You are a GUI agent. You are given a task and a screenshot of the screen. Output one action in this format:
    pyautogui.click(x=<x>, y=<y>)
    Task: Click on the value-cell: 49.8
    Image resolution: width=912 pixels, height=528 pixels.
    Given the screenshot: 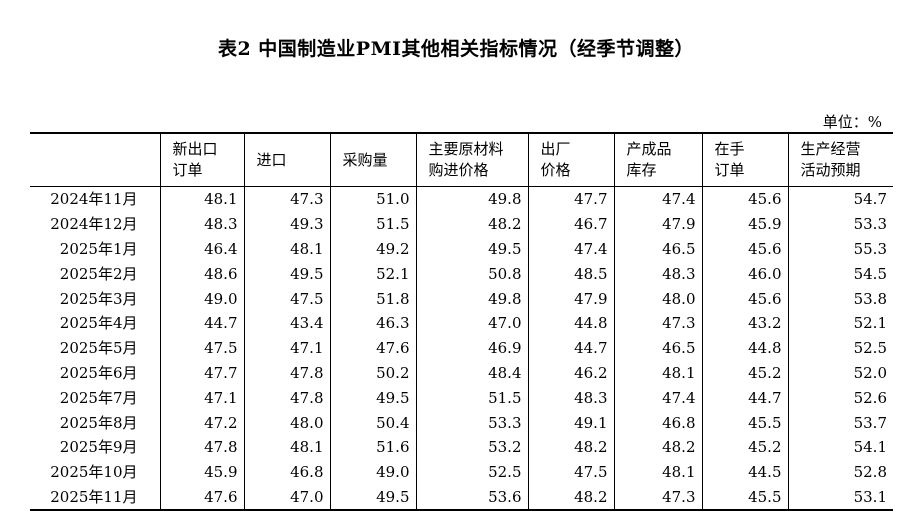 What is the action you would take?
    pyautogui.click(x=471, y=298)
    